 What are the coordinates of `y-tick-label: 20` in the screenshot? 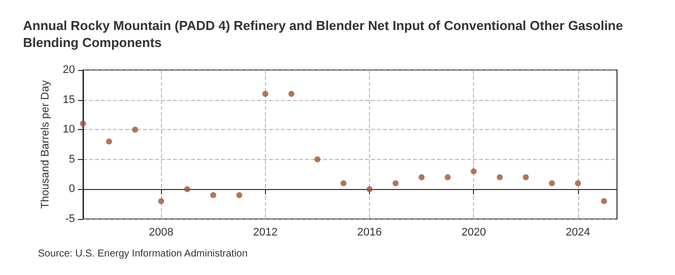 It's located at (68, 70).